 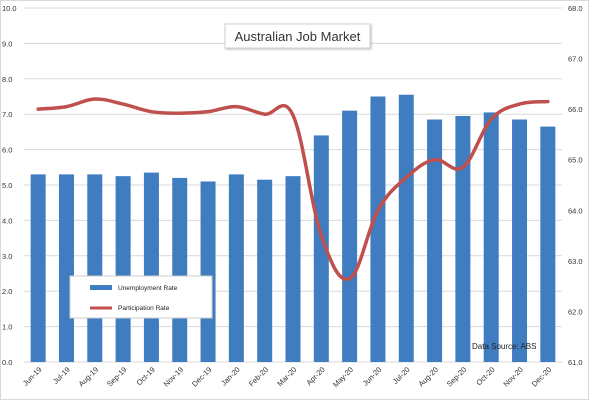 What do you see at coordinates (7, 256) in the screenshot?
I see `left-axis-tick-label: 3.0` at bounding box center [7, 256].